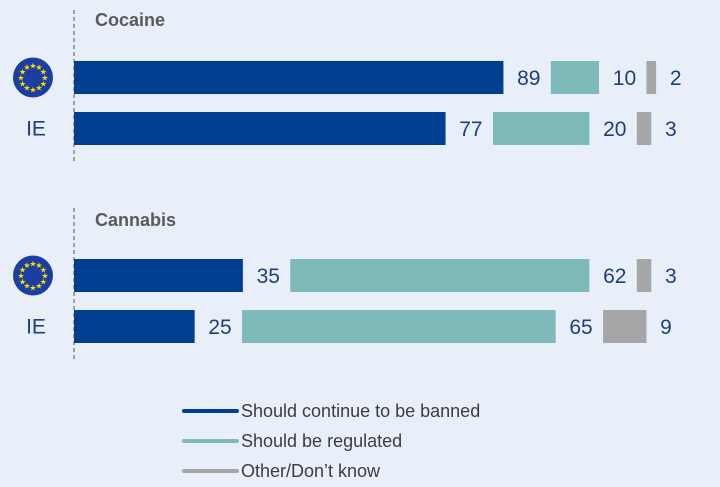  I want to click on legend-item-other: Other/Don’t know, so click(331, 471).